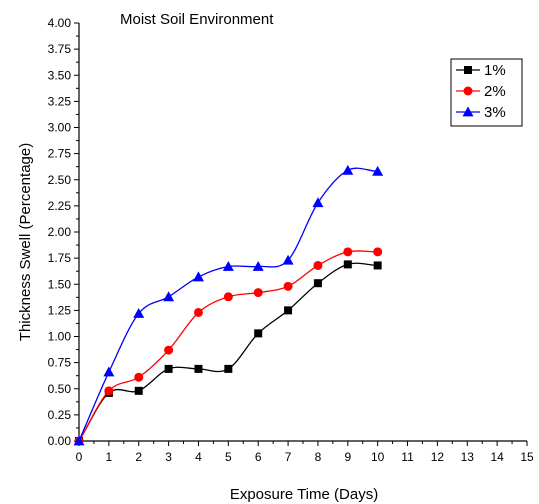 Image resolution: width=539 pixels, height=504 pixels. What do you see at coordinates (60, 206) in the screenshot?
I see `y-tick-label: 2.25` at bounding box center [60, 206].